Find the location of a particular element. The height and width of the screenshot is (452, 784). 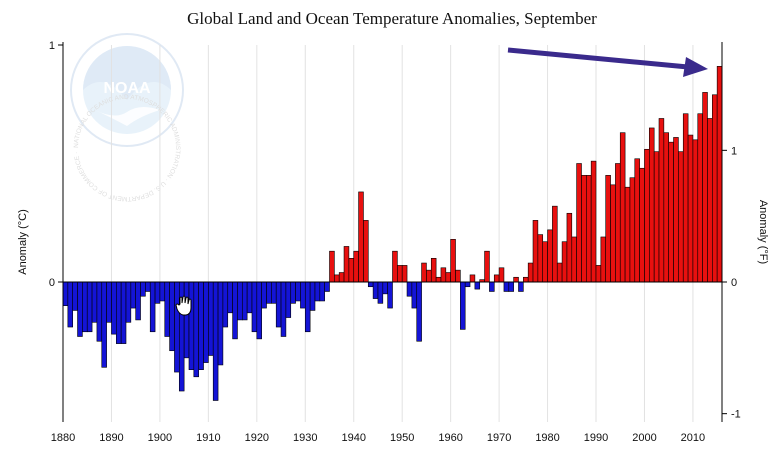

bar-1950 is located at coordinates (404, 274).